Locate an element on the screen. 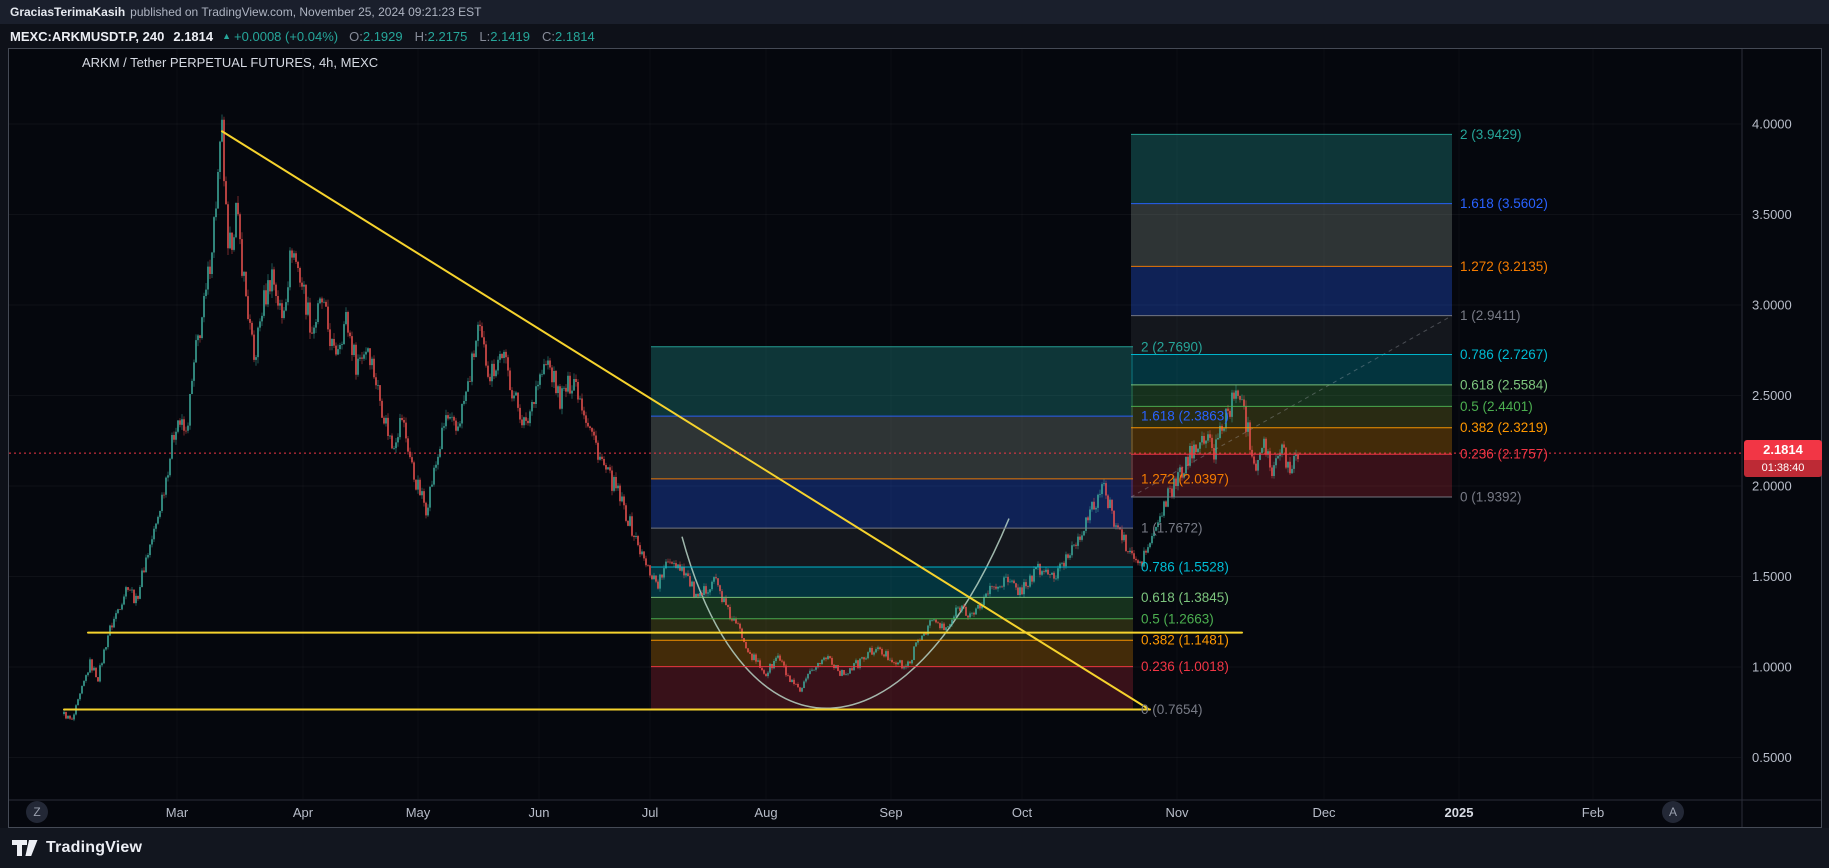 Image resolution: width=1829 pixels, height=868 pixels. ohlc-item: C: 2.1814 is located at coordinates (568, 36).